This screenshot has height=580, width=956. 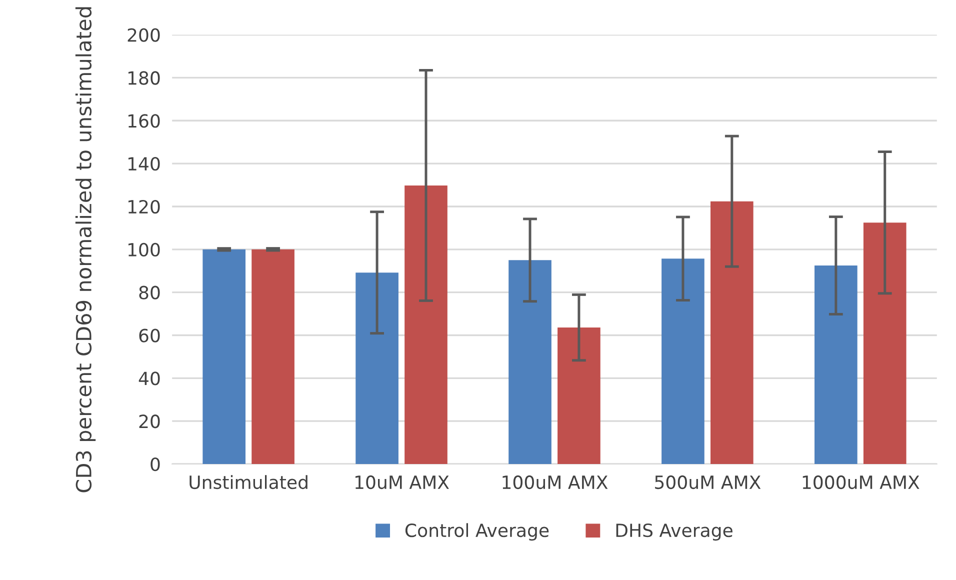 I want to click on legend-label: Control Average, so click(x=477, y=532).